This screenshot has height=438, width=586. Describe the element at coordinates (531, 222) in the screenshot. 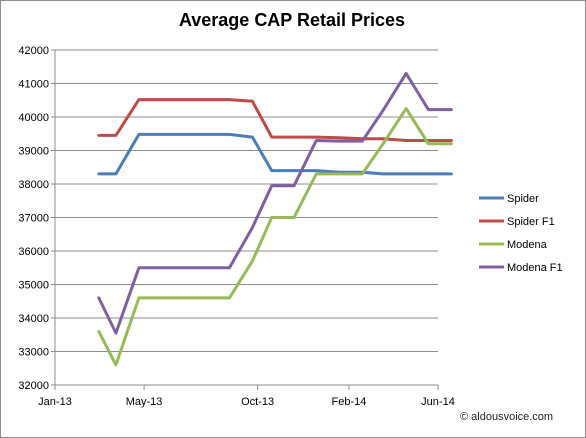

I see `legend-label-spider-f1: Spider F1` at that location.